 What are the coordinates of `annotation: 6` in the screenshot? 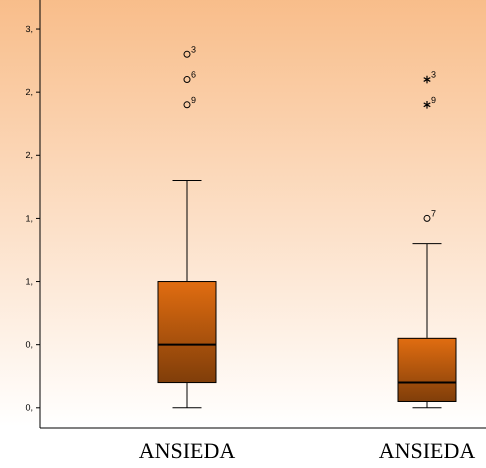 It's located at (193, 75).